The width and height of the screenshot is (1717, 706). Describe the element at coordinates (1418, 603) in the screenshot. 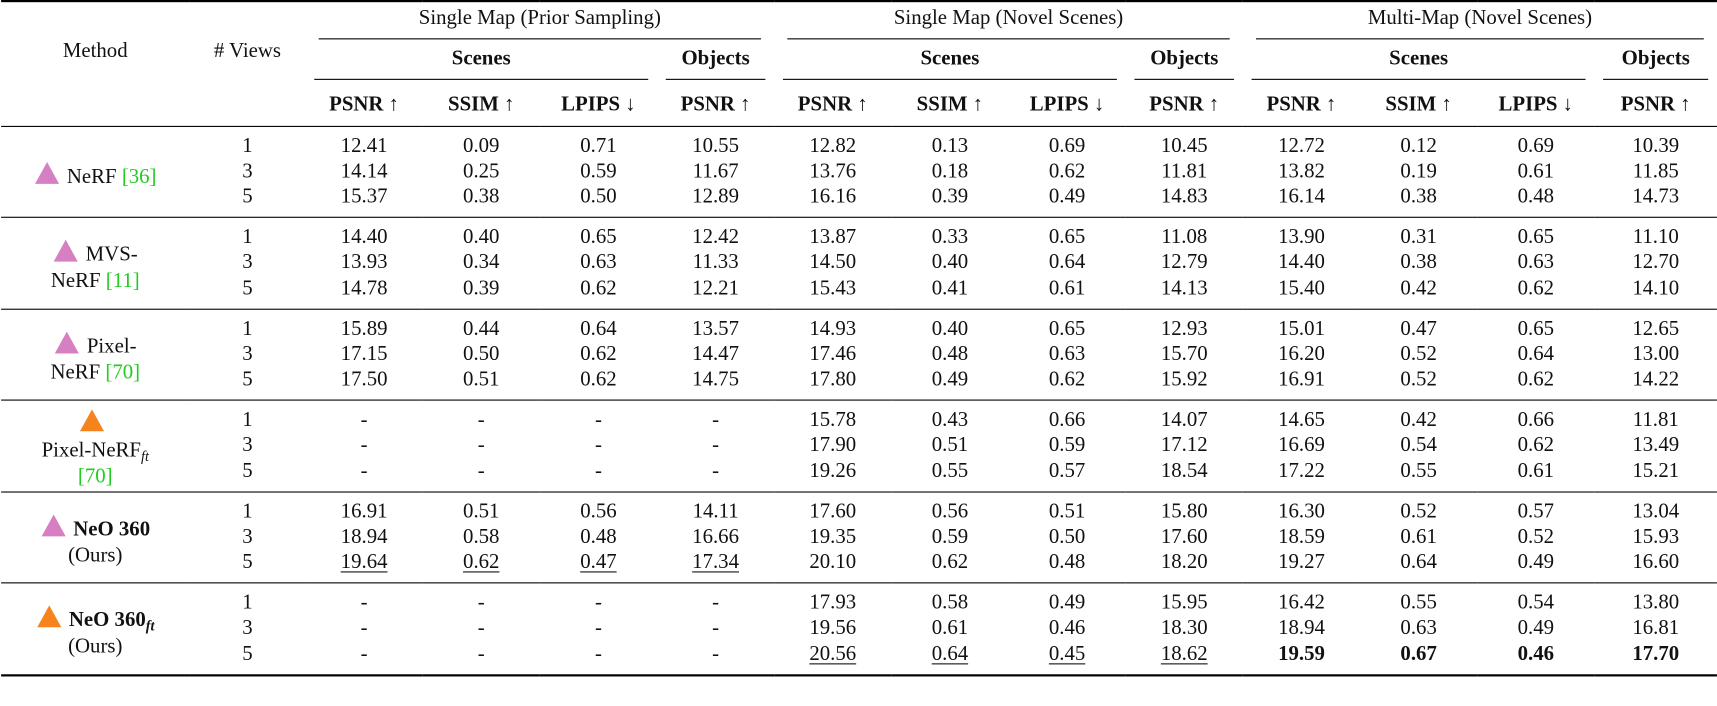

I see `value: 0.55` at that location.